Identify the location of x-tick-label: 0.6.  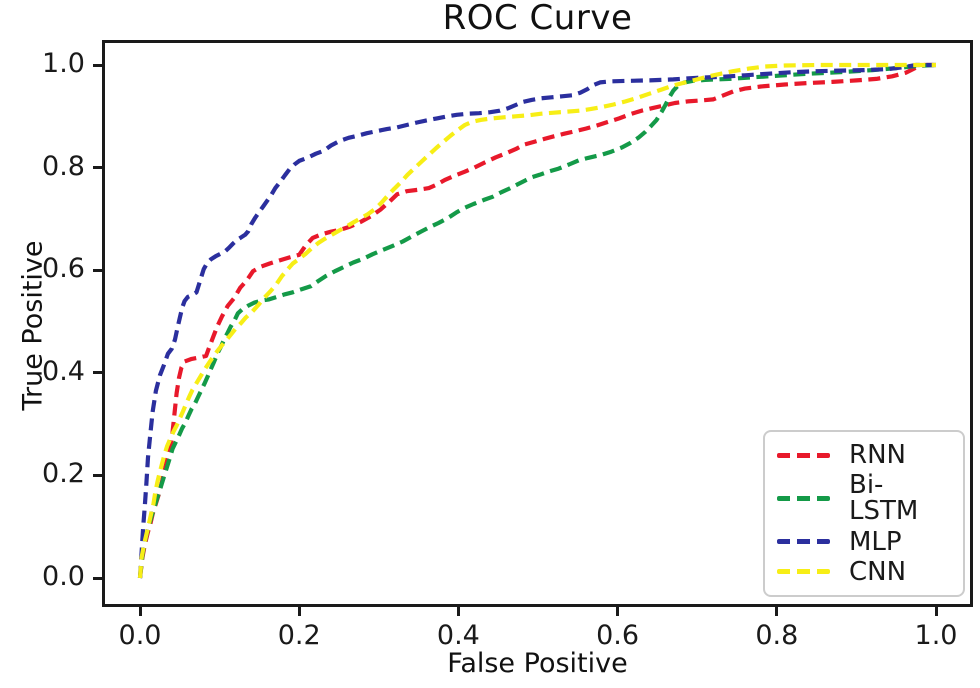
(618, 635).